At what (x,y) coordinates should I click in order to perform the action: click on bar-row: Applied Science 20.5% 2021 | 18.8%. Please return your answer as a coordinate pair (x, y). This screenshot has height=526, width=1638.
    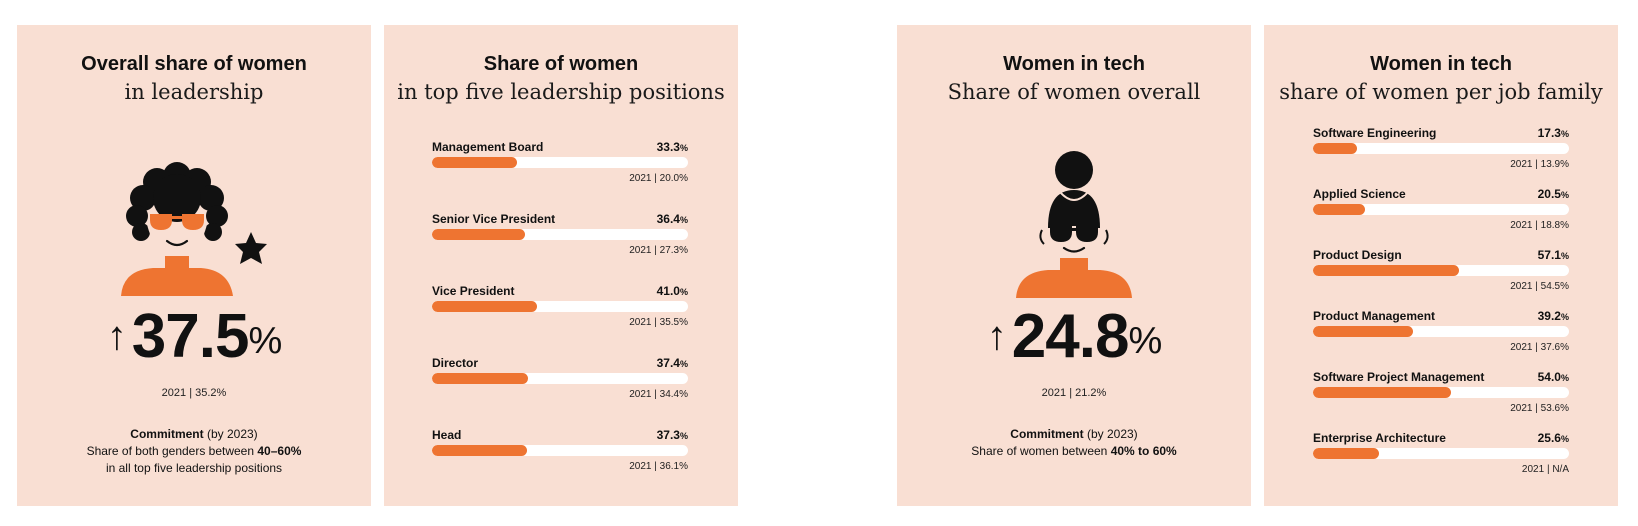
    Looking at the image, I should click on (1441, 215).